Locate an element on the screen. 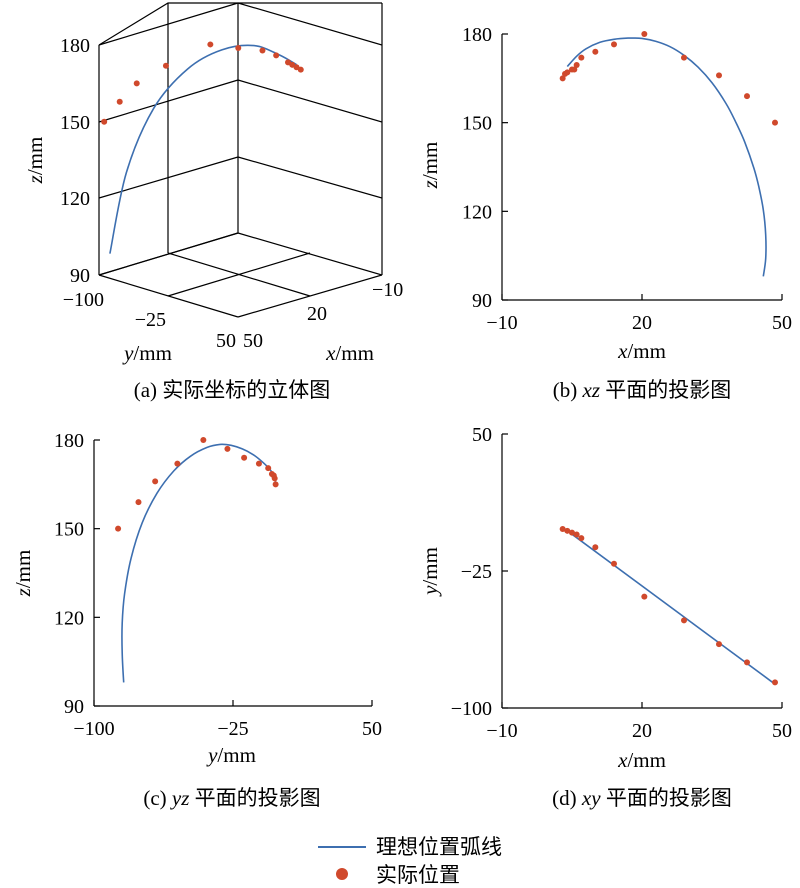 This screenshot has height=888, width=800. panel-d-y-axis-label: y/mm is located at coordinates (430, 572).